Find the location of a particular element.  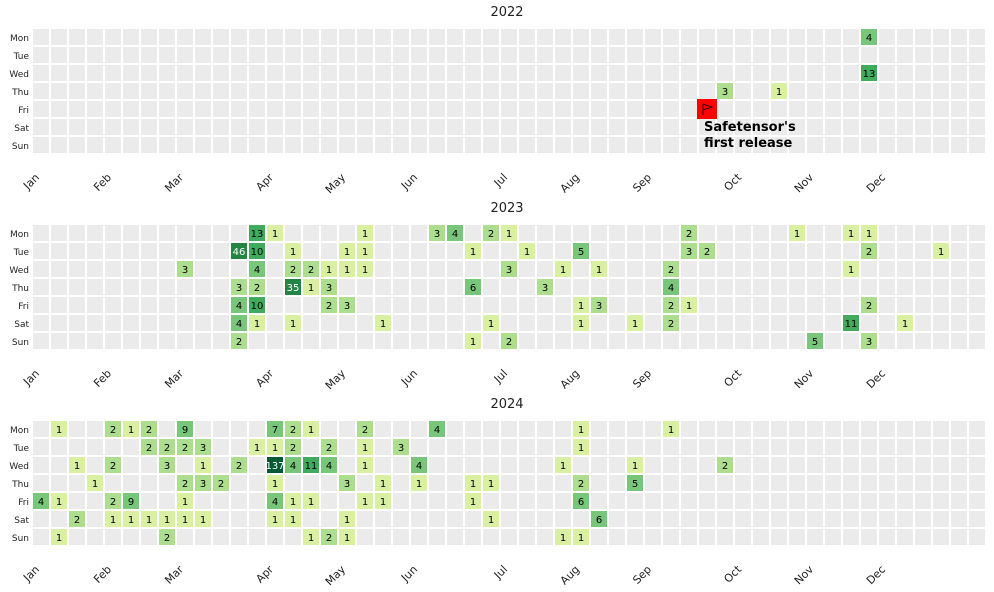

day-label-wed: Wed is located at coordinates (19, 271).